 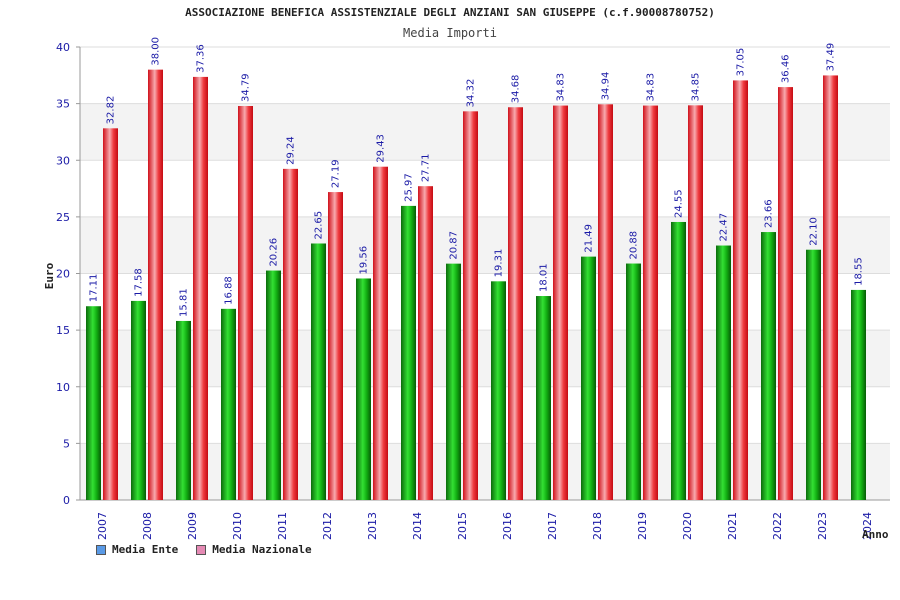 I want to click on bar-media-nazionale-2016, so click(x=515, y=304).